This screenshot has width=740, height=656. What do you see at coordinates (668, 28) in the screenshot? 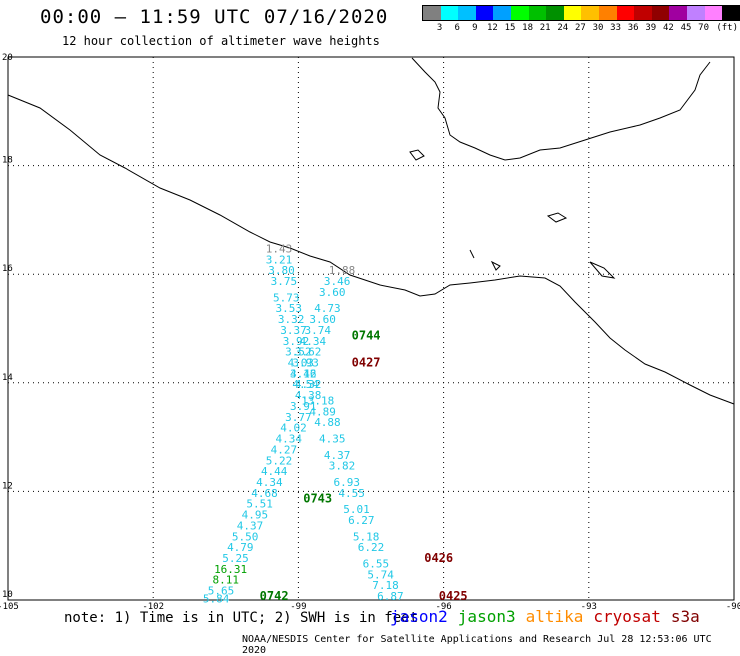
I see `legend-label: 42` at bounding box center [668, 28].